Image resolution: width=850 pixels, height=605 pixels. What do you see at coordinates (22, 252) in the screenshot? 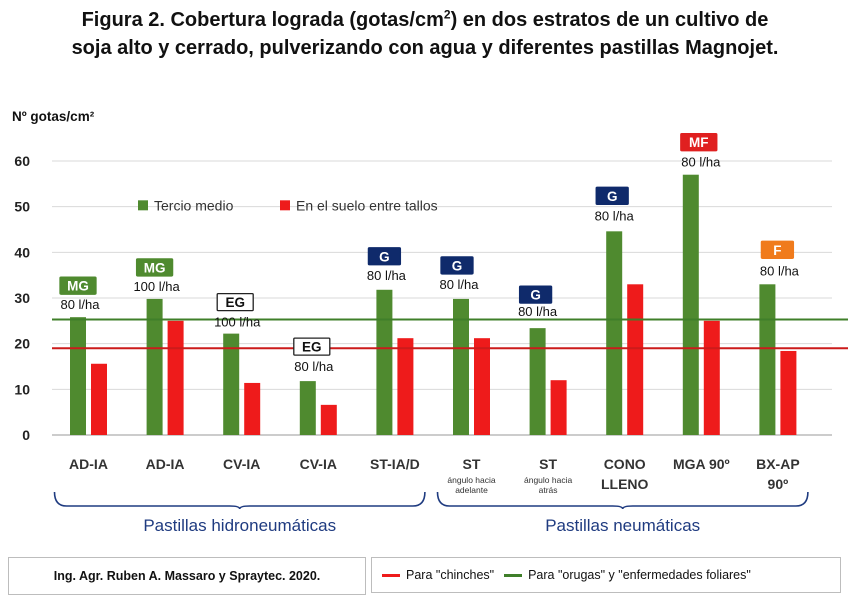
I see `y-tick-label: 40` at bounding box center [22, 252].